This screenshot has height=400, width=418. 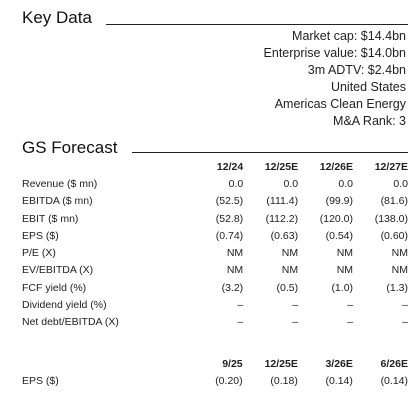 I want to click on country: United States, so click(x=368, y=87).